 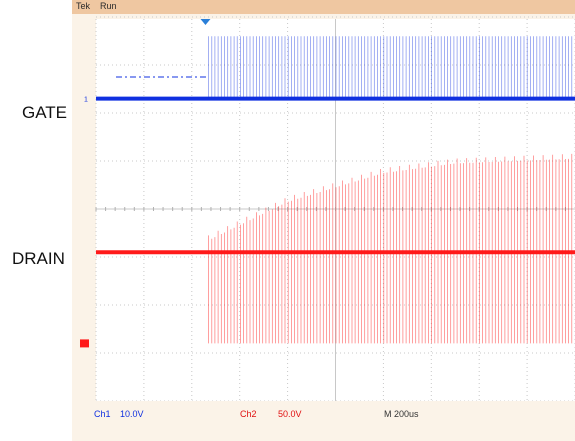 What do you see at coordinates (132, 414) in the screenshot?
I see `ch1-scale: 10.0V` at bounding box center [132, 414].